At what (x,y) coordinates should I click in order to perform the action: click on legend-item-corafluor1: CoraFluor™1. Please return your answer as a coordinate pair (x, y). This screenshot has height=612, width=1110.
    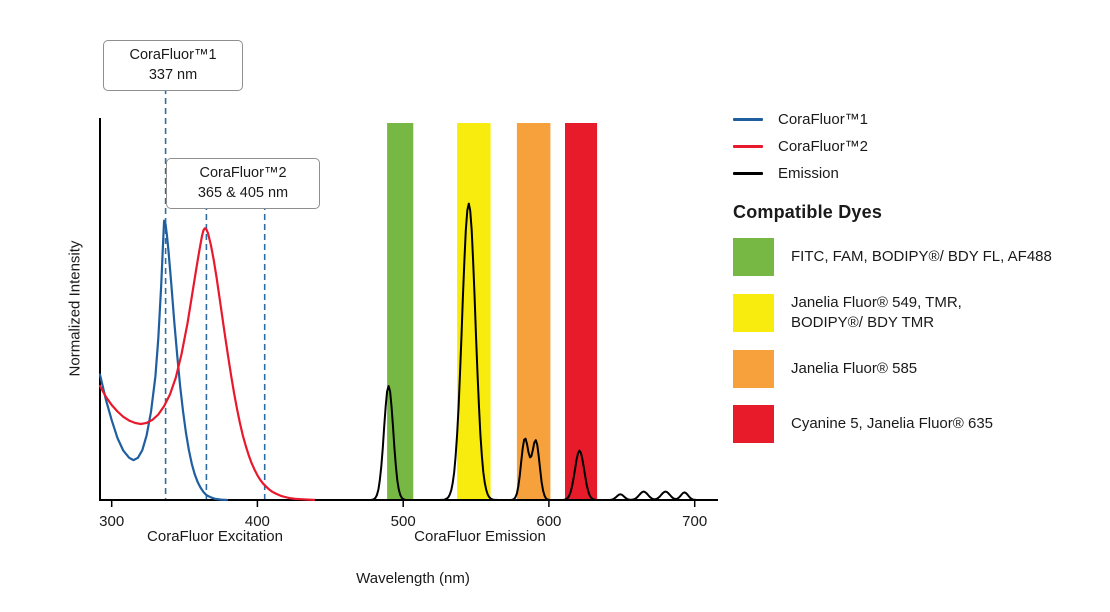
    Looking at the image, I should click on (918, 119).